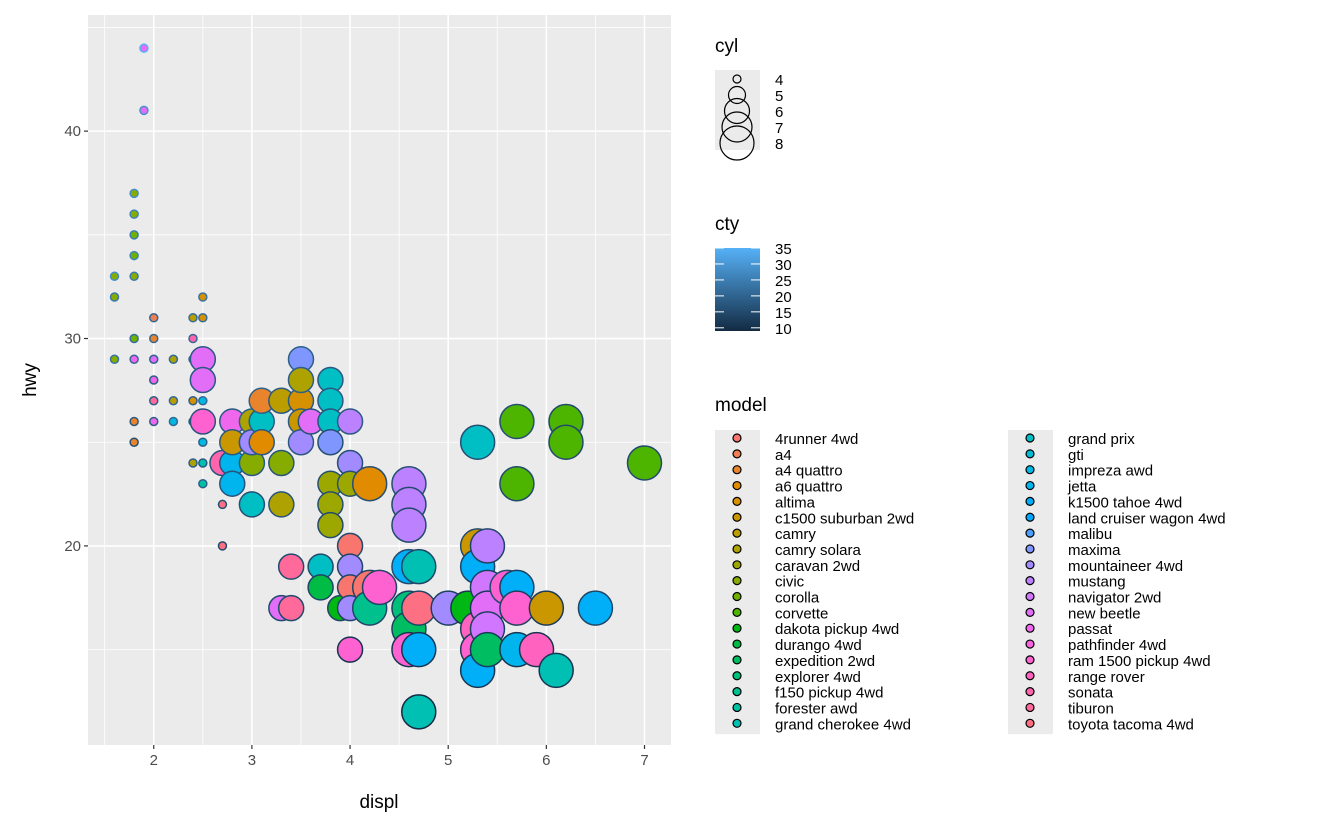 The height and width of the screenshot is (830, 1344). I want to click on x-tick-label: 7, so click(644, 760).